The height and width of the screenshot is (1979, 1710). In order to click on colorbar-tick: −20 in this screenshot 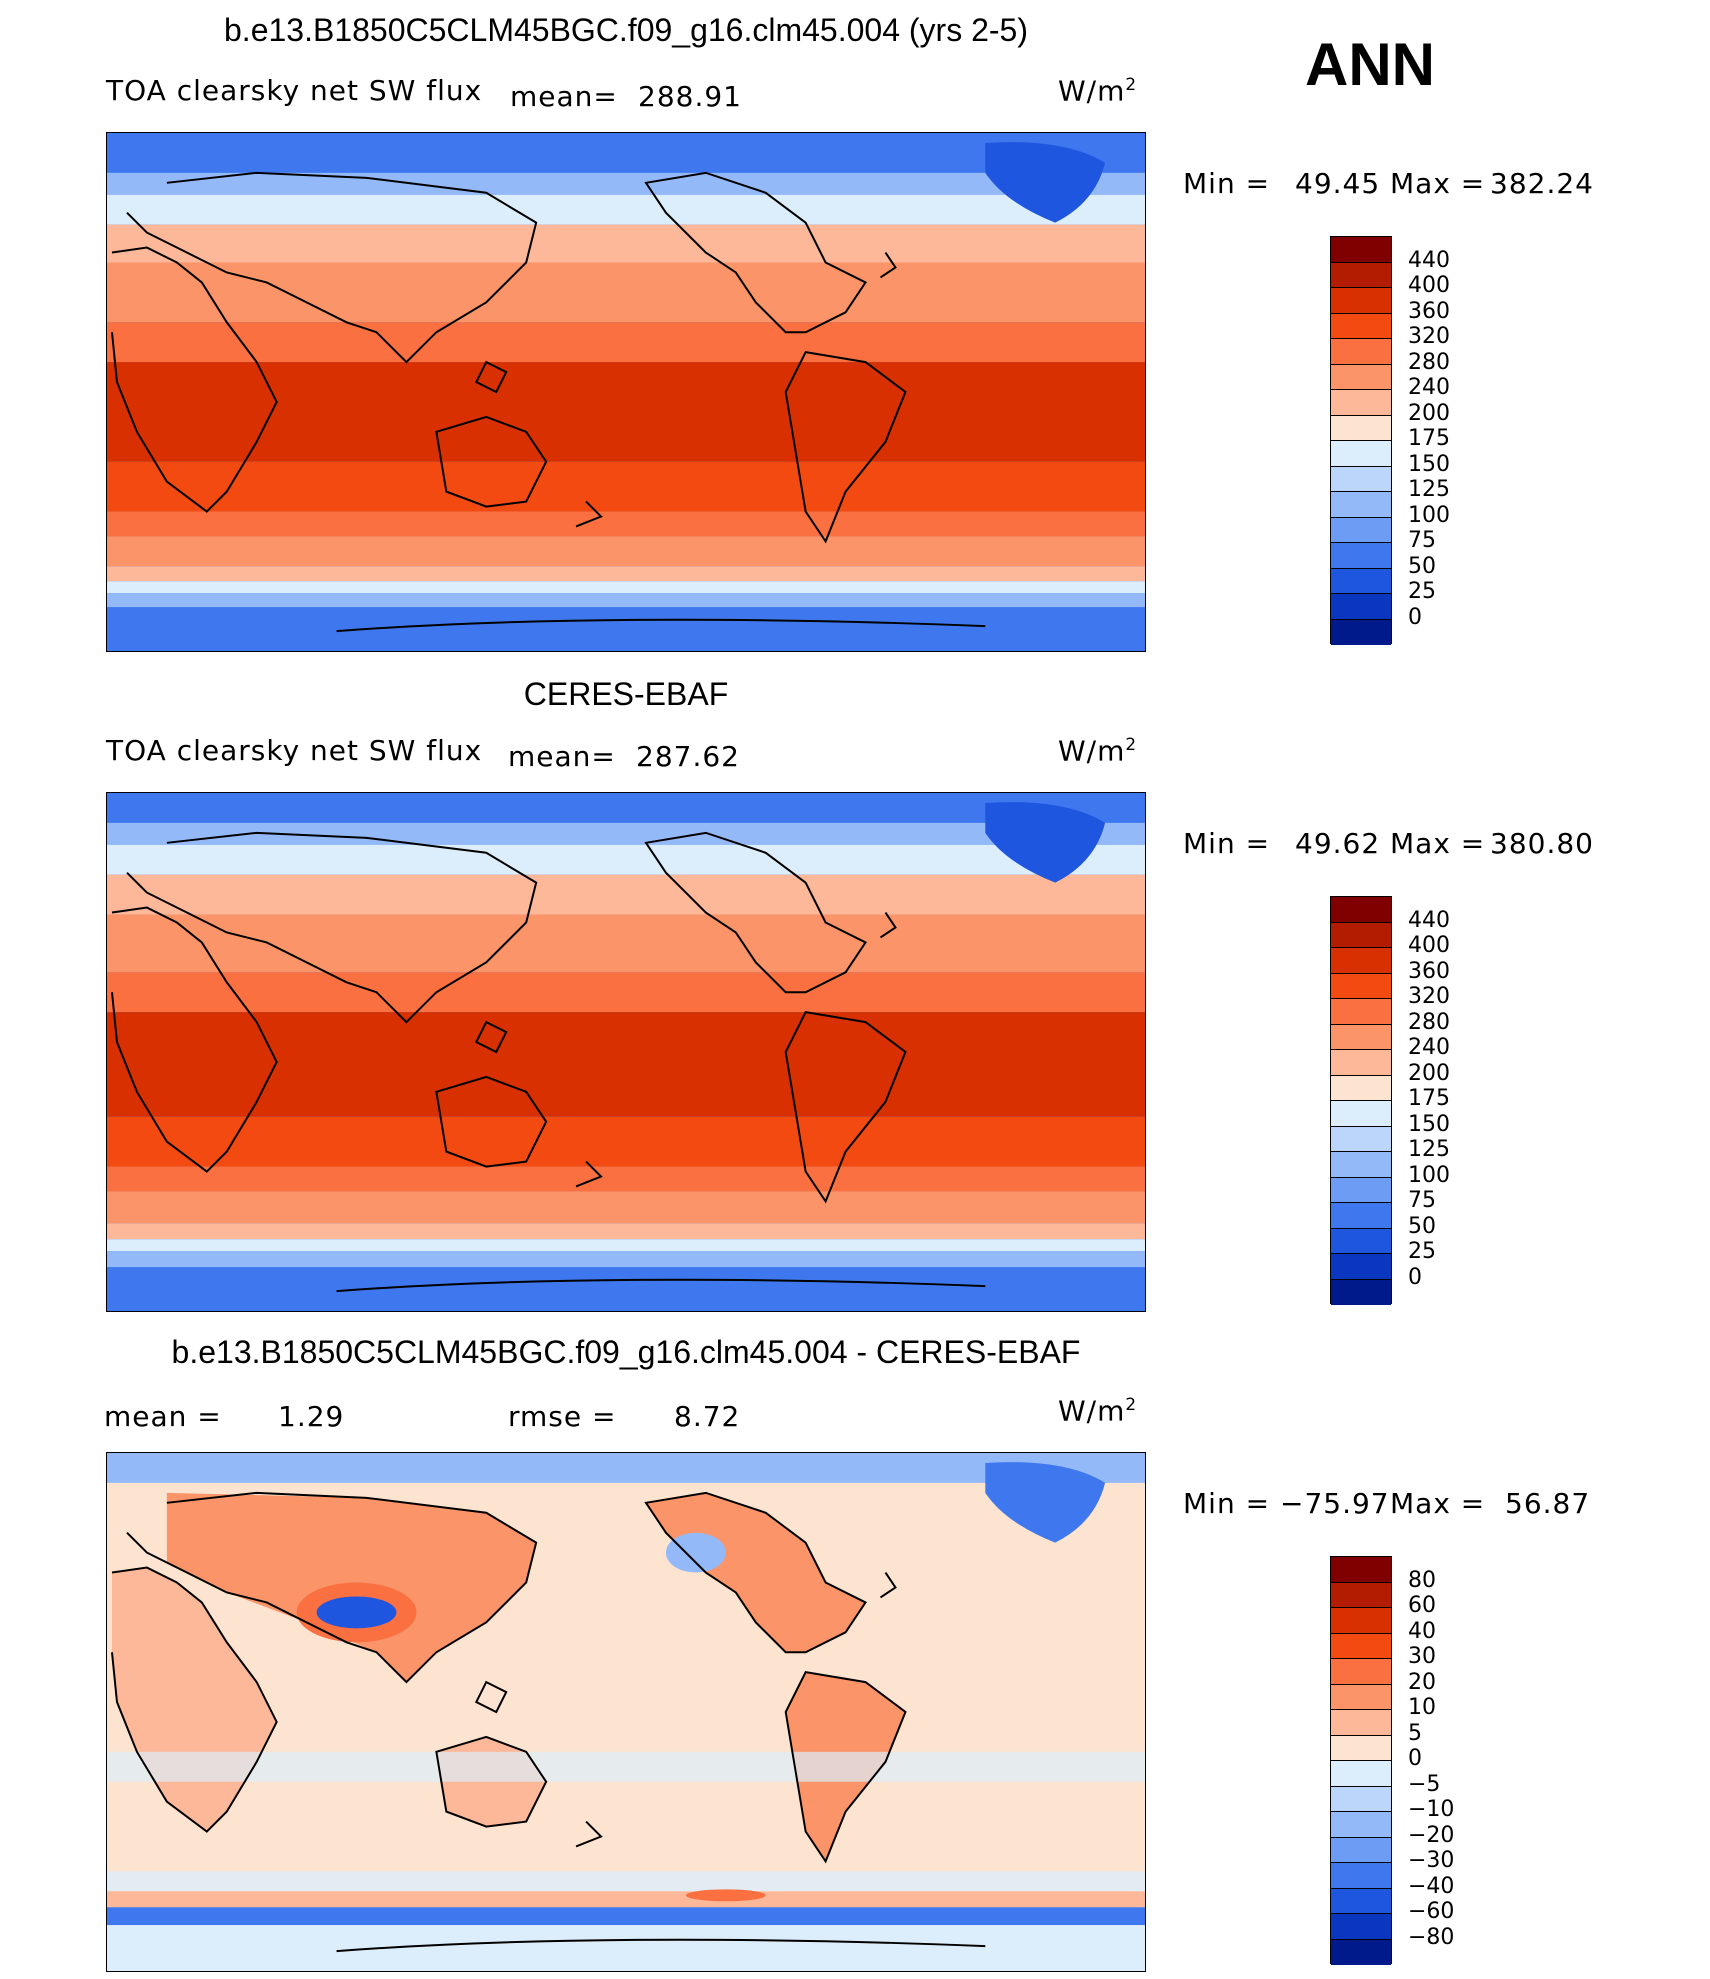, I will do `click(1431, 1835)`.